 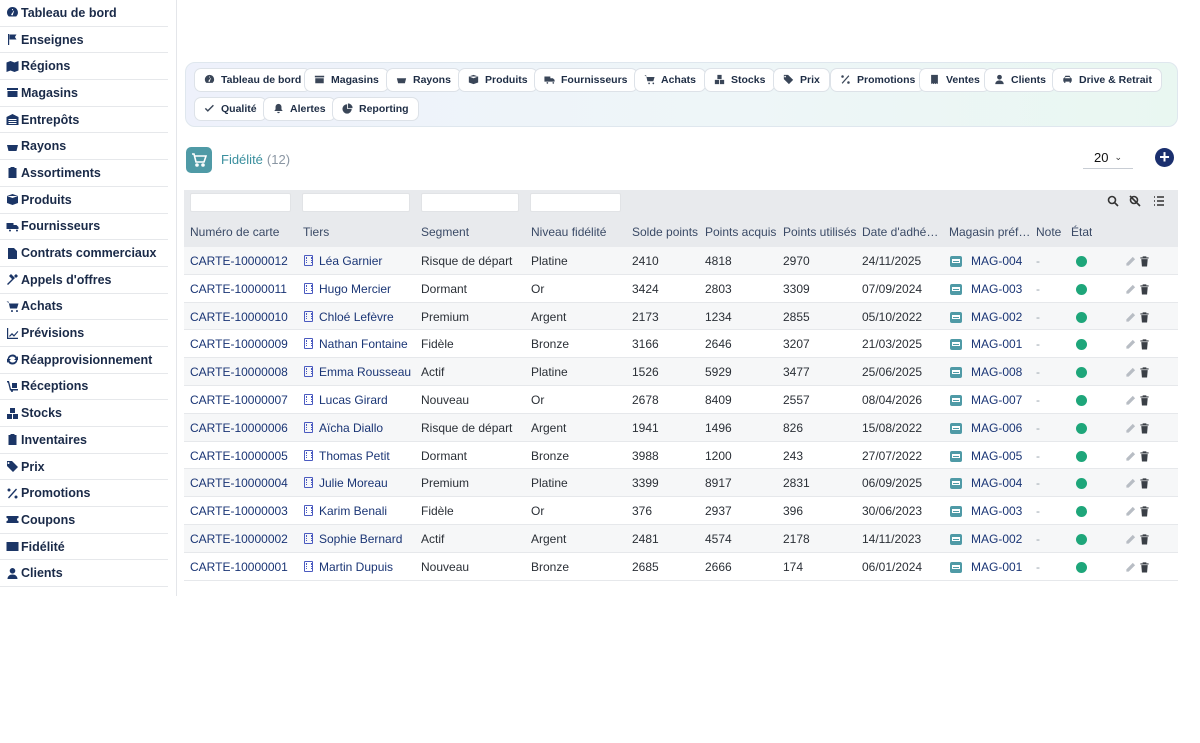 What do you see at coordinates (84, 307) in the screenshot?
I see `sidebar-item-11: Achats` at bounding box center [84, 307].